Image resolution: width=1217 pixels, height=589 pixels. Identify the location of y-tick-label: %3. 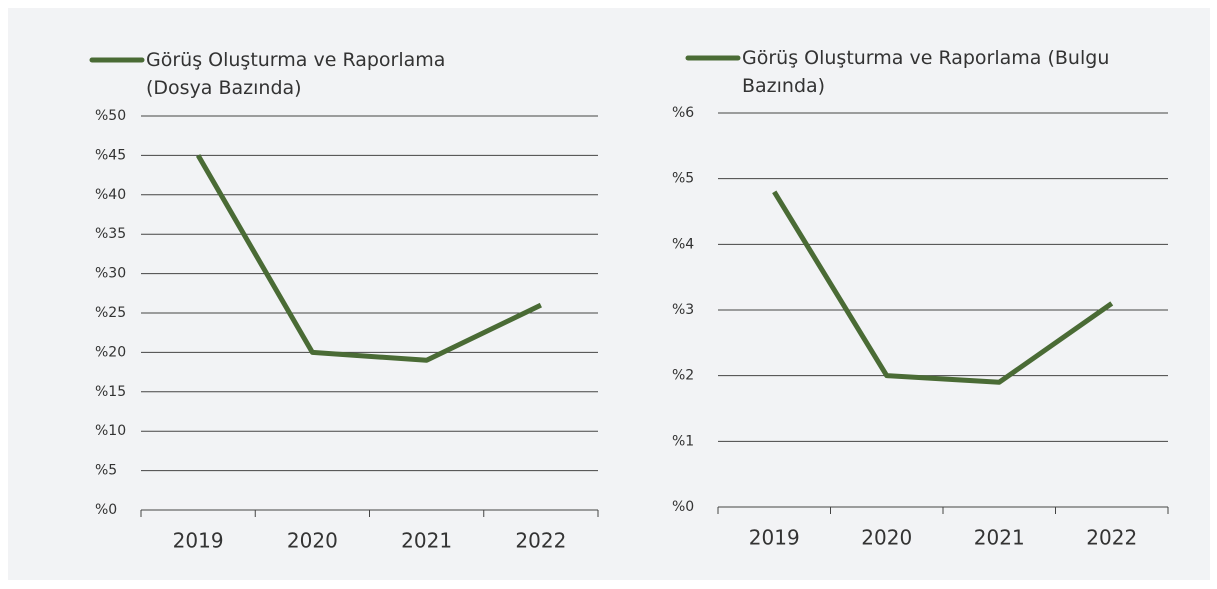
(683, 310).